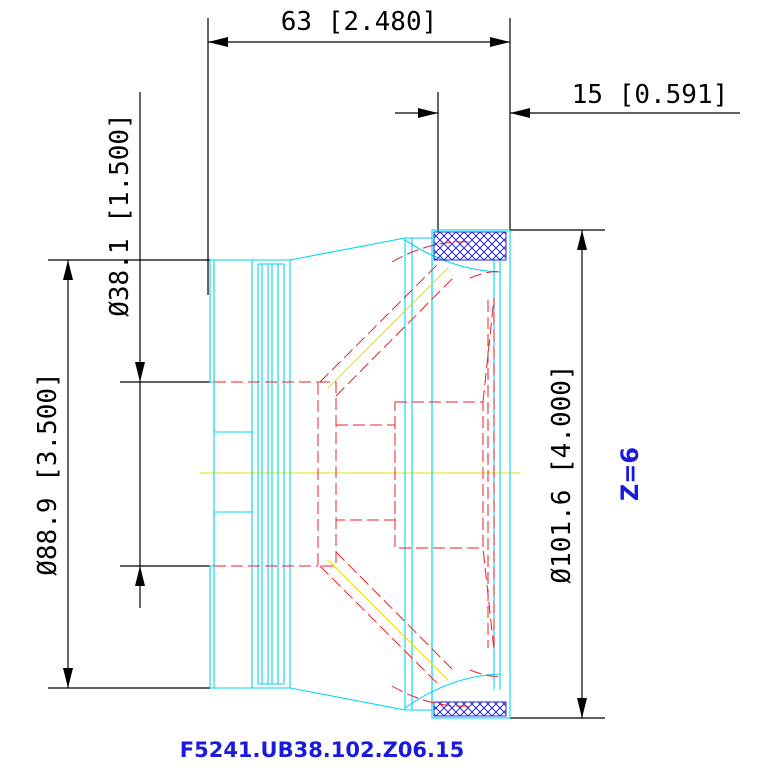 Image resolution: width=767 pixels, height=767 pixels. I want to click on note-z: Z=6, so click(630, 474).